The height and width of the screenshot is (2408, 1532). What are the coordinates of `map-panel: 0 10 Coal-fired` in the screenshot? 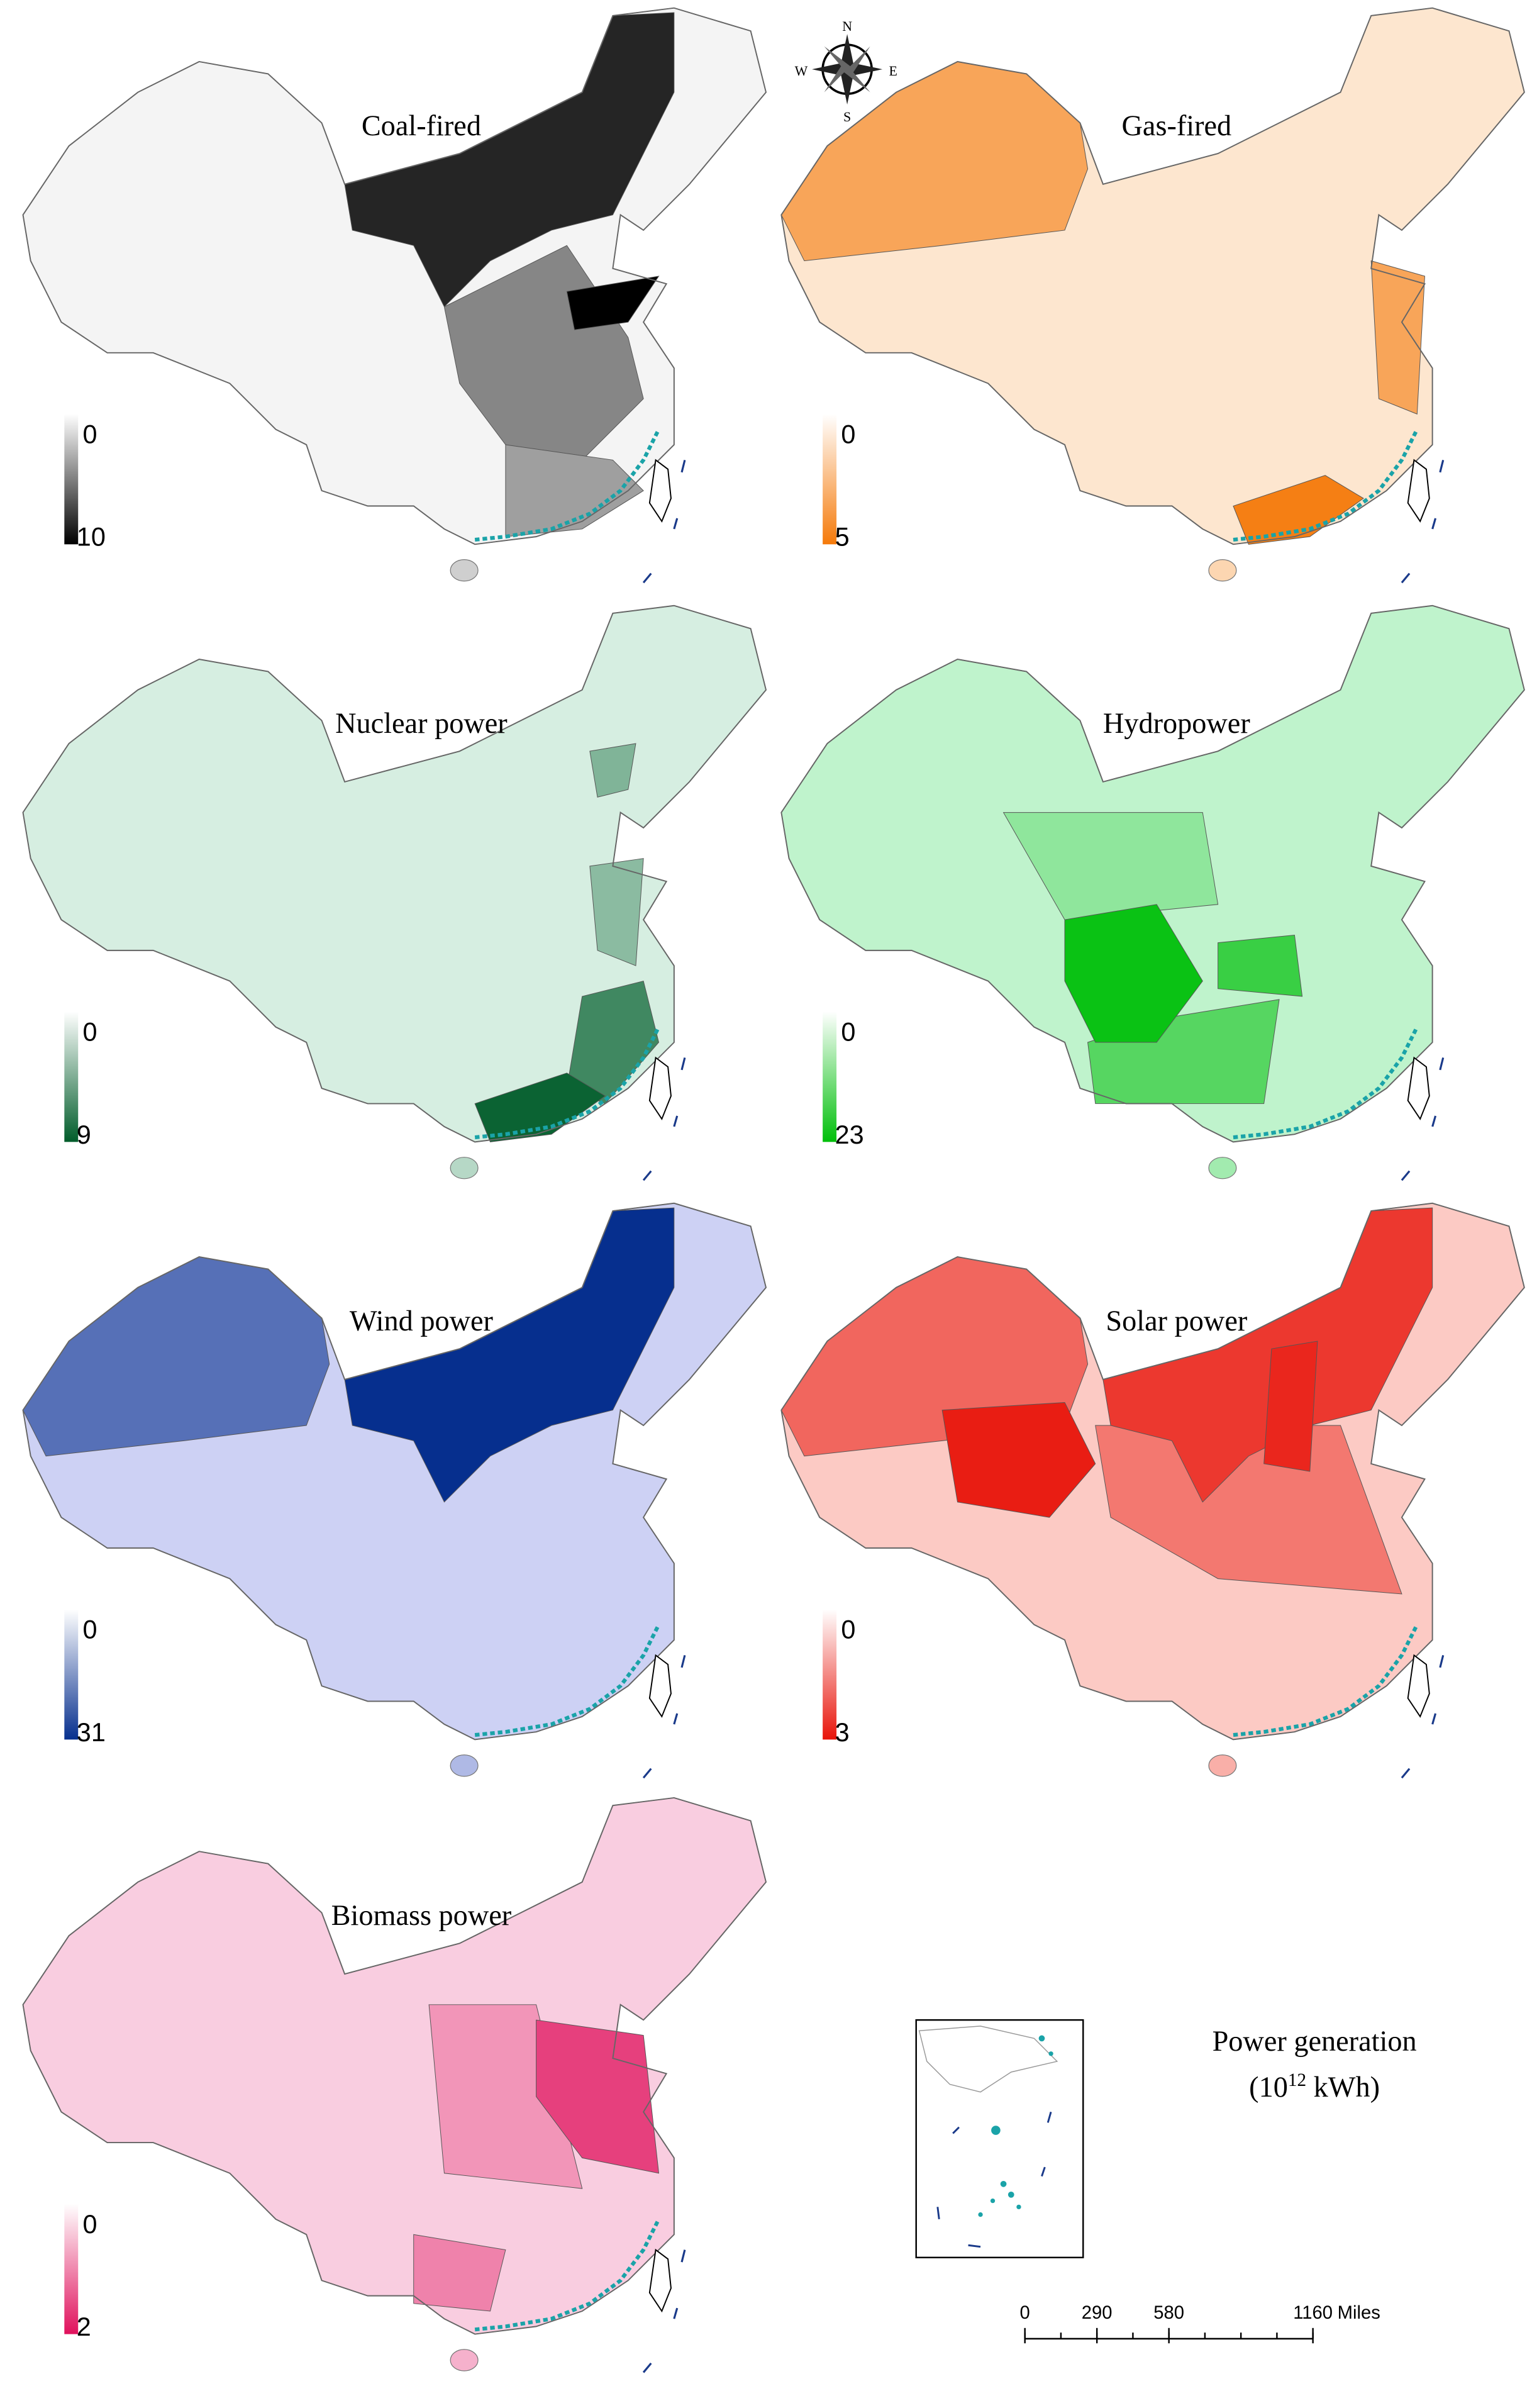 It's located at (395, 295).